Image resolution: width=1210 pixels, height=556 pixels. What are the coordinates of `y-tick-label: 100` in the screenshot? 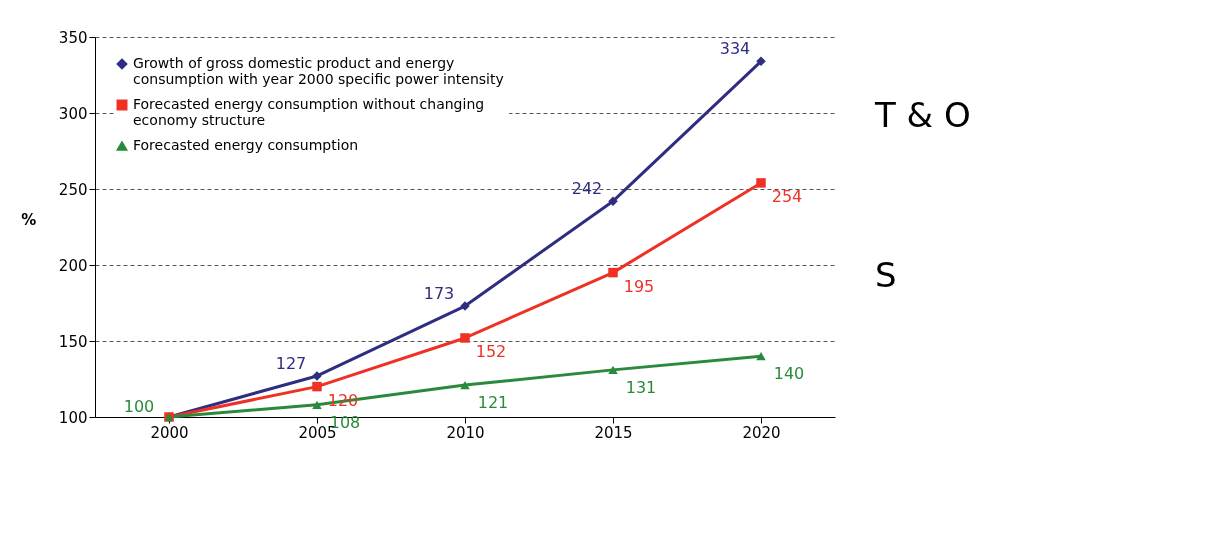 It's located at (73, 417).